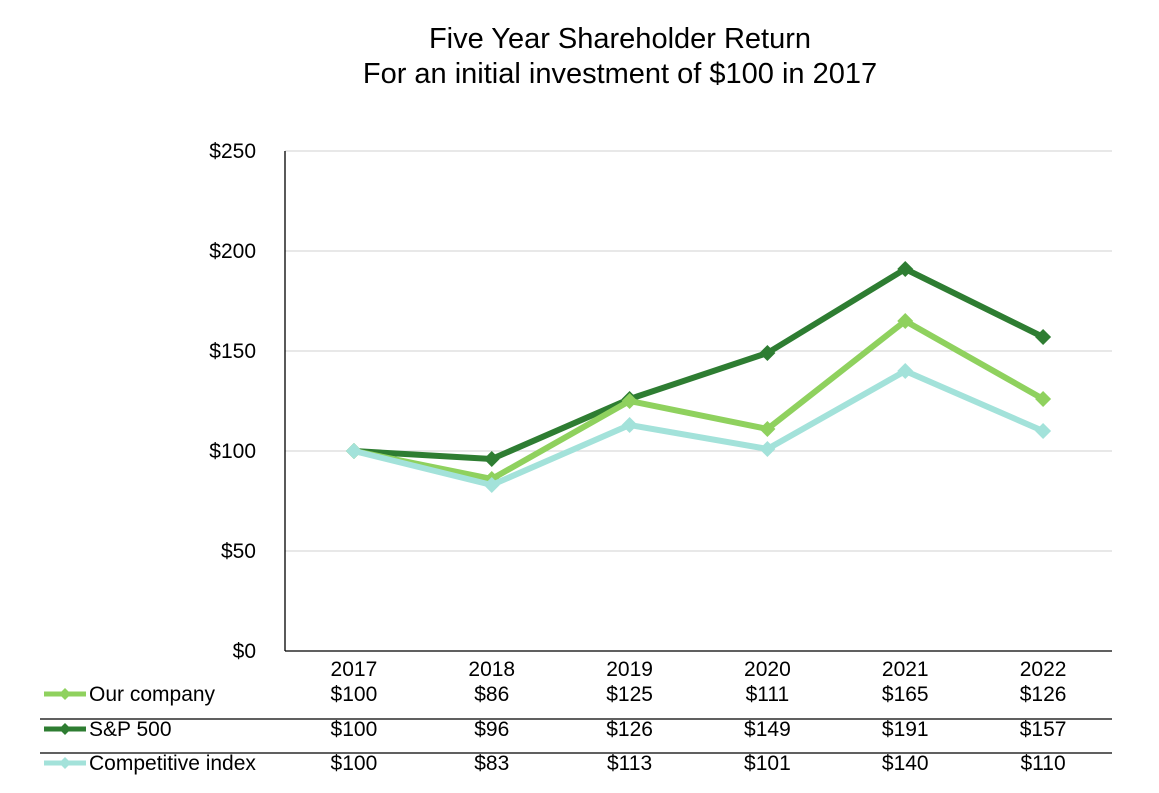 Image resolution: width=1159 pixels, height=793 pixels. What do you see at coordinates (905, 763) in the screenshot?
I see `data-label: $140` at bounding box center [905, 763].